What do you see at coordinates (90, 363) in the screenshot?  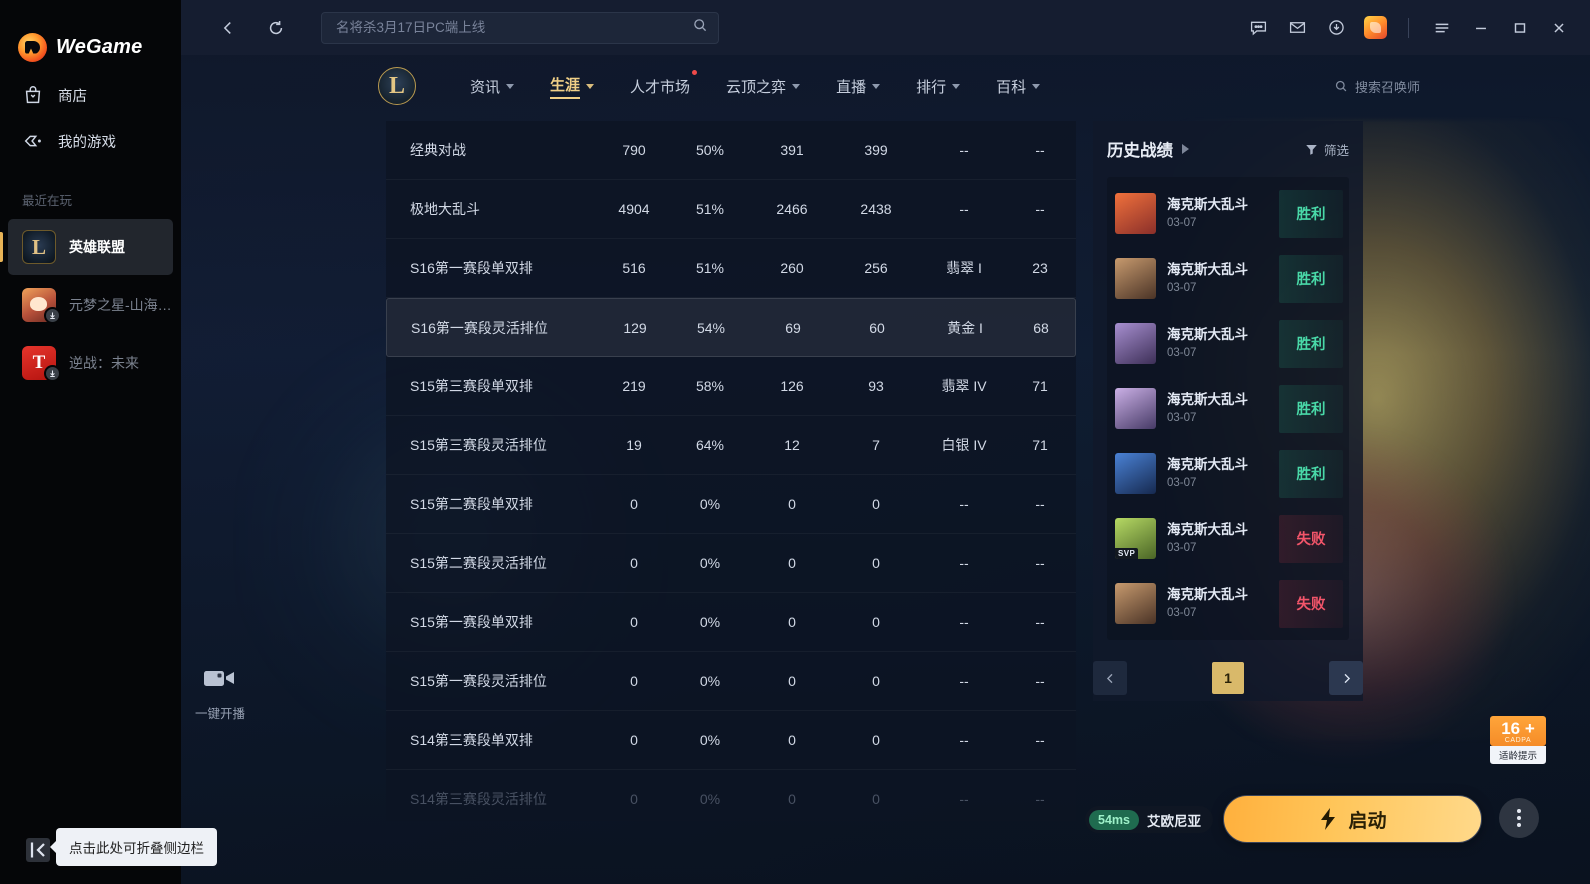 I see `sidebar-game-nz: 逆战：未来` at bounding box center [90, 363].